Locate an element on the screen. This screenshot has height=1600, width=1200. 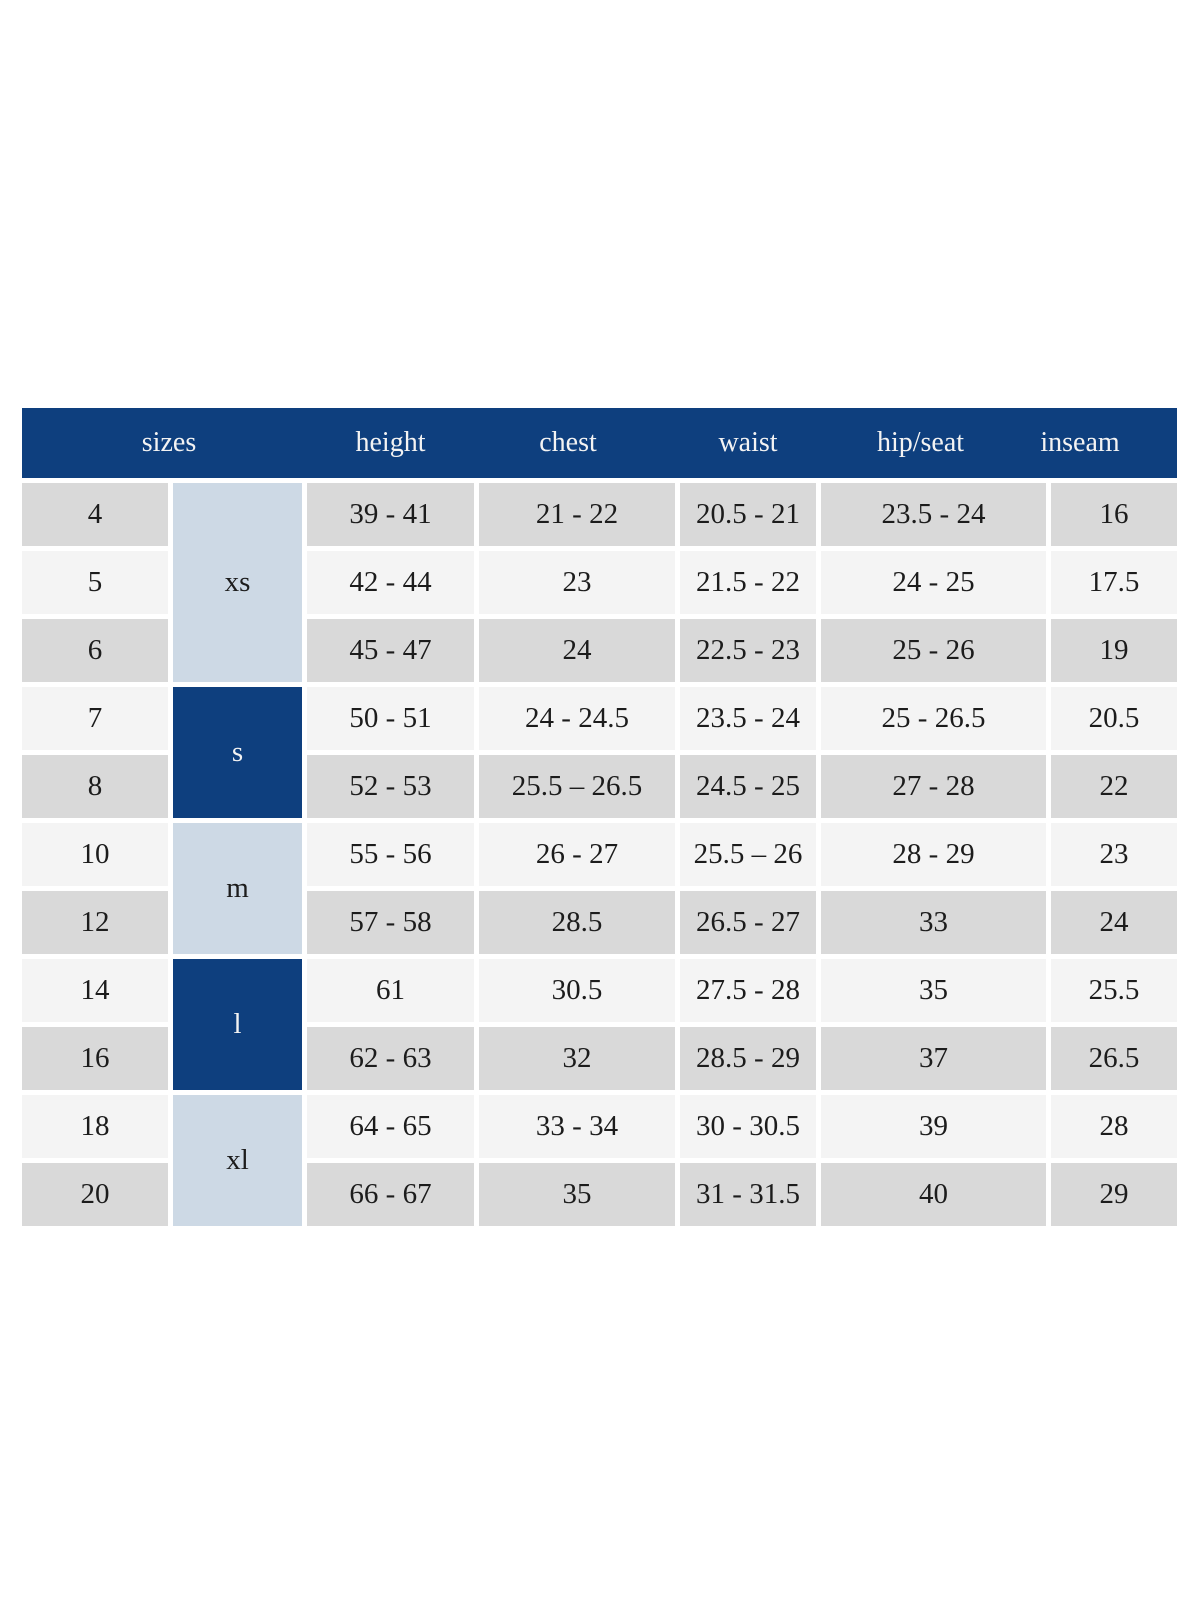
size-group-cell-s: s is located at coordinates (237, 752).